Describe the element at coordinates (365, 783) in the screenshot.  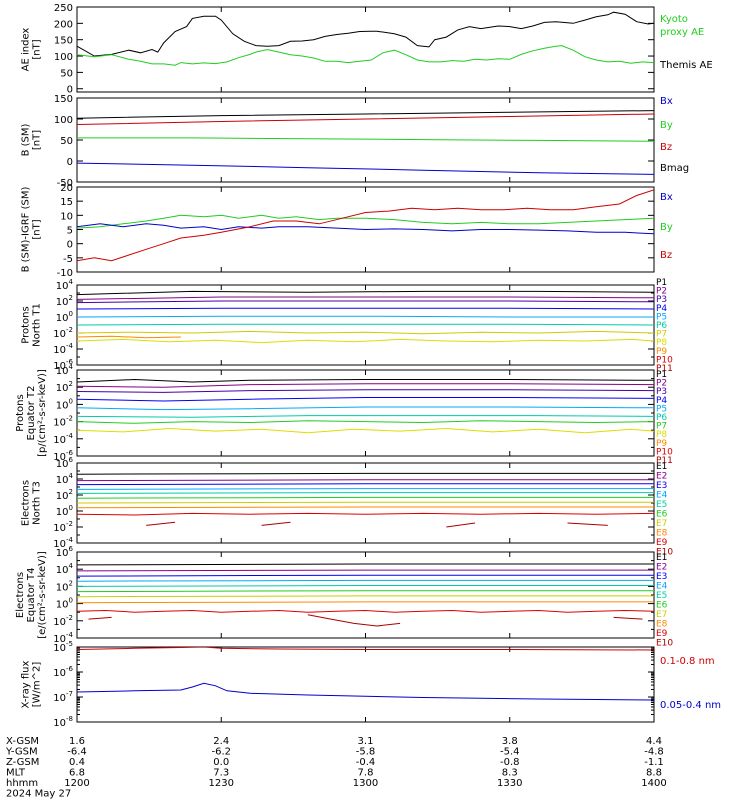
I see `x-row-value: 1300` at that location.